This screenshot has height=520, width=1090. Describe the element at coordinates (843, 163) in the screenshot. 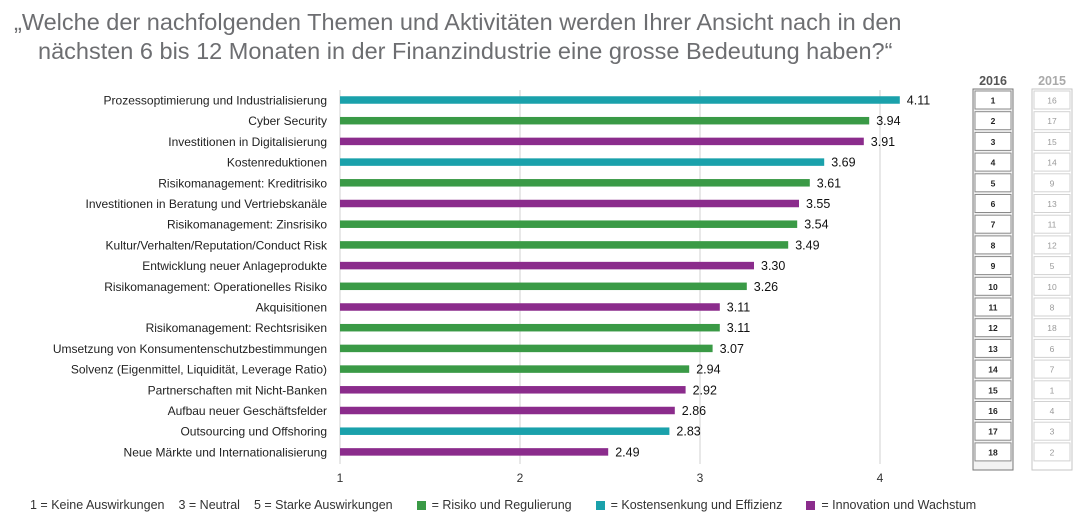

I see `bar-value-label: 3.69` at that location.